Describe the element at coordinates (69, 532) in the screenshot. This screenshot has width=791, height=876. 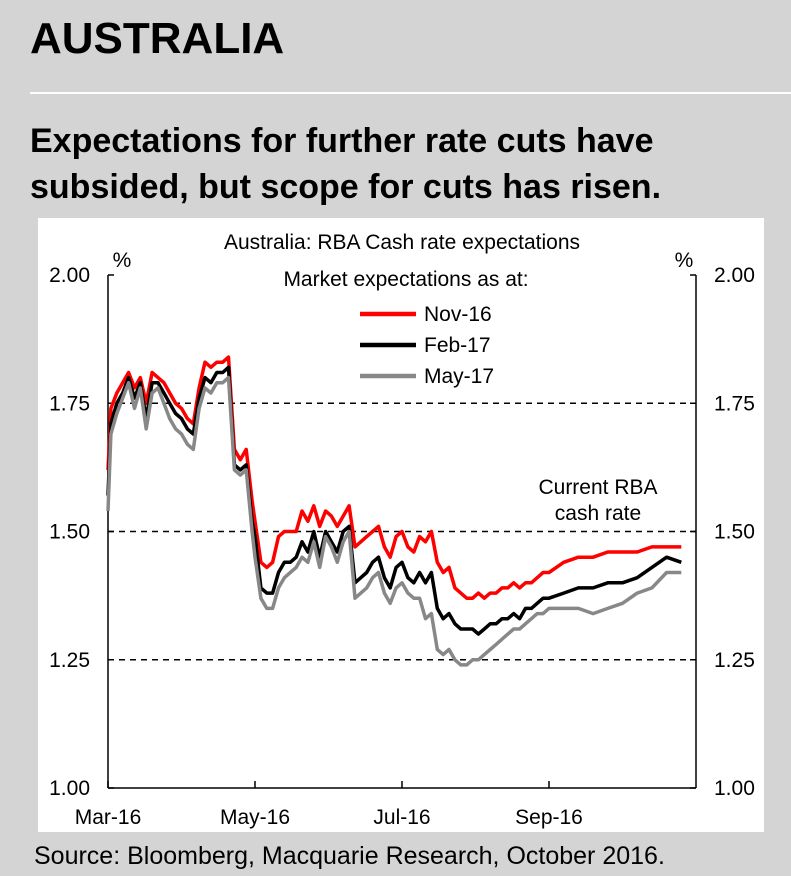
I see `y-tick-label-left: 1.50` at that location.